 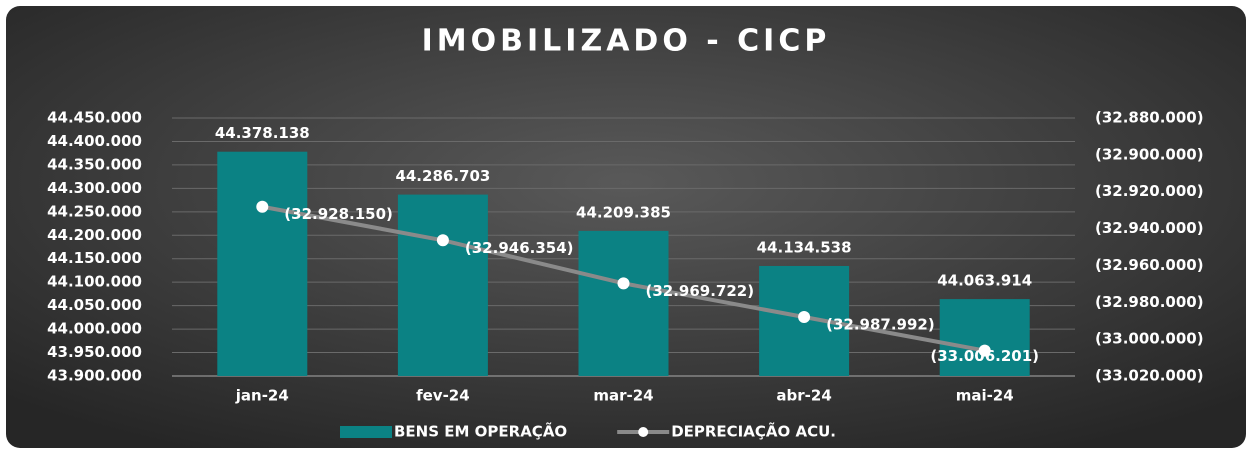 What do you see at coordinates (94, 282) in the screenshot?
I see `y-tick-label: 44.100.000` at bounding box center [94, 282].